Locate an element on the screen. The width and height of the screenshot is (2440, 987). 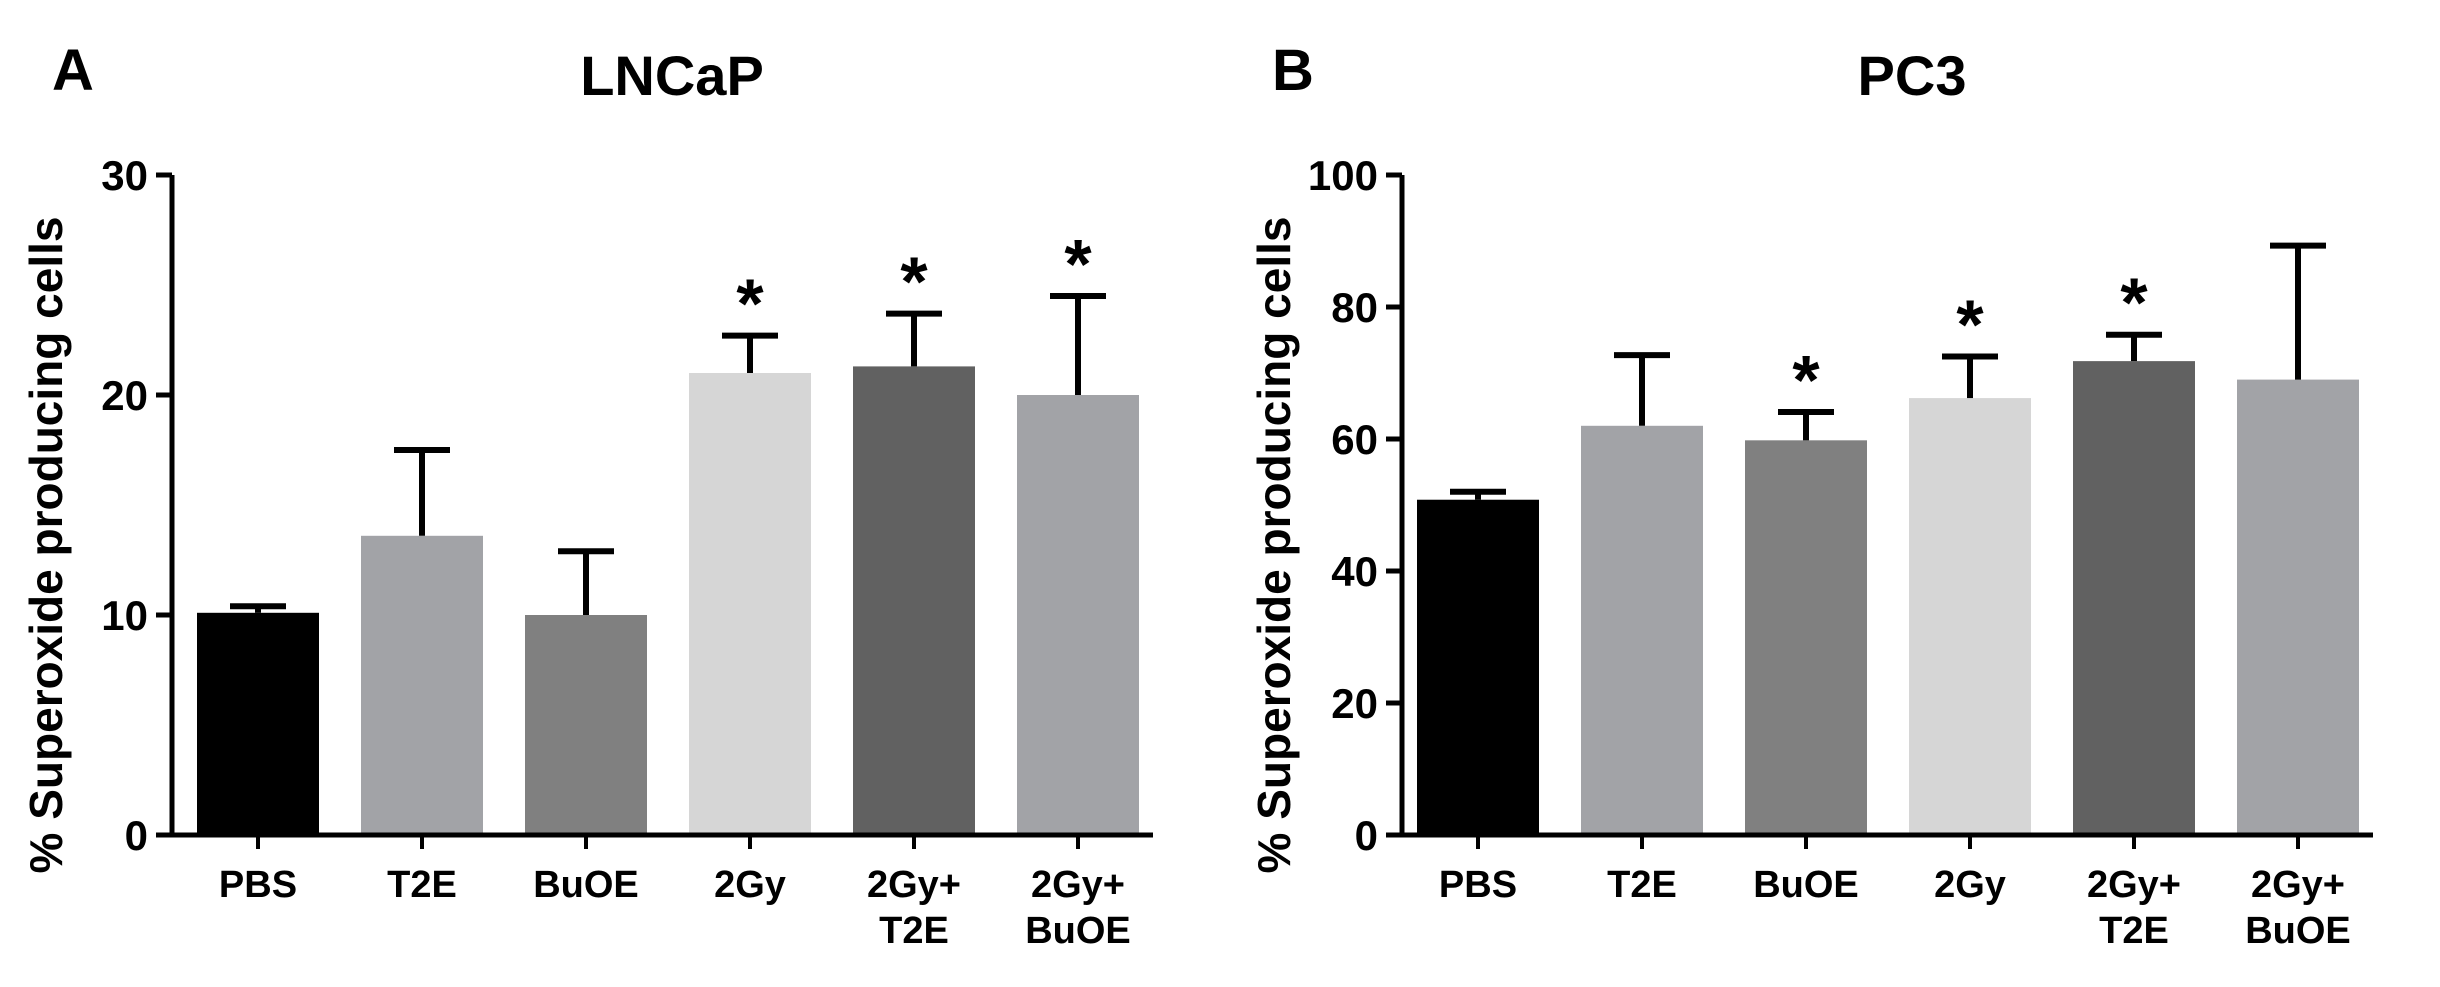
y-tick-label-1: 10 is located at coordinates (124, 615).